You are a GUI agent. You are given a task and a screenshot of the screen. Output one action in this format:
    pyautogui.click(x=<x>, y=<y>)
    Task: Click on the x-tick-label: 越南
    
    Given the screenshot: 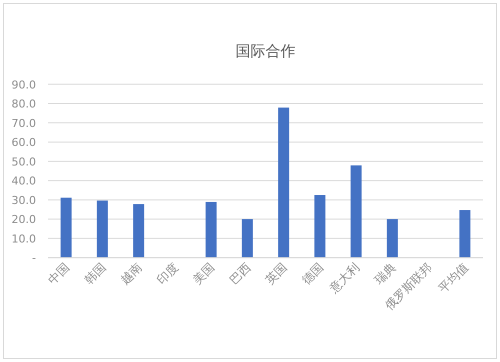 What is the action you would take?
    pyautogui.click(x=131, y=274)
    